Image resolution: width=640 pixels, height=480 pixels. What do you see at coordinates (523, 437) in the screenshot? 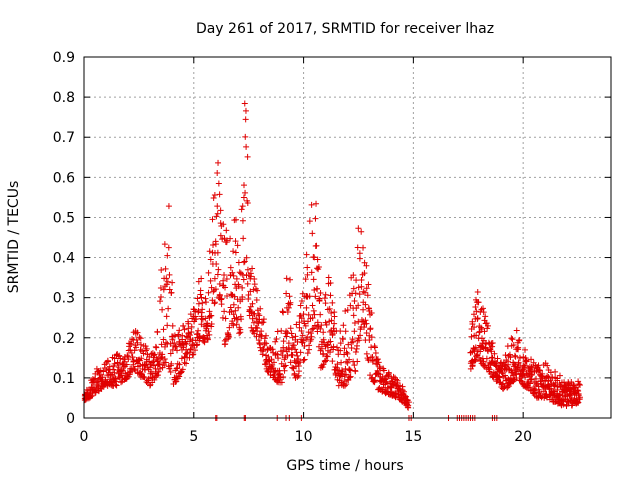
I see `x-tick-label: 20` at bounding box center [523, 437].